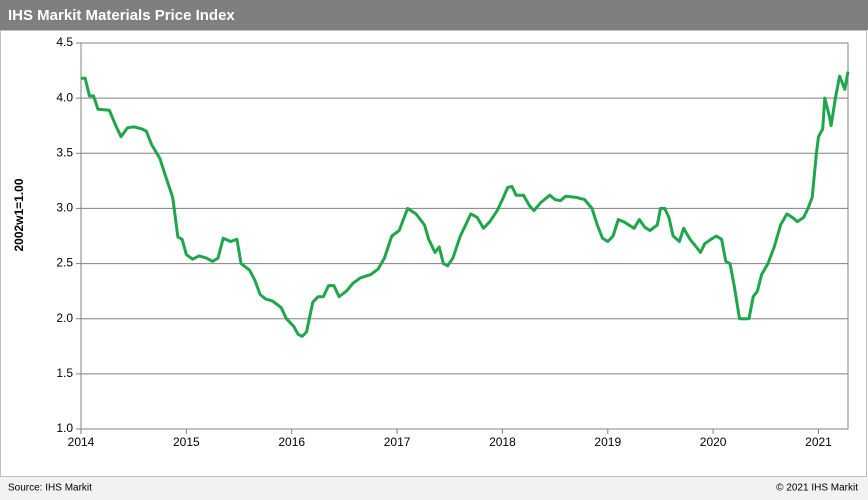 This screenshot has height=500, width=868. What do you see at coordinates (434, 15) in the screenshot?
I see `title-bar` at bounding box center [434, 15].